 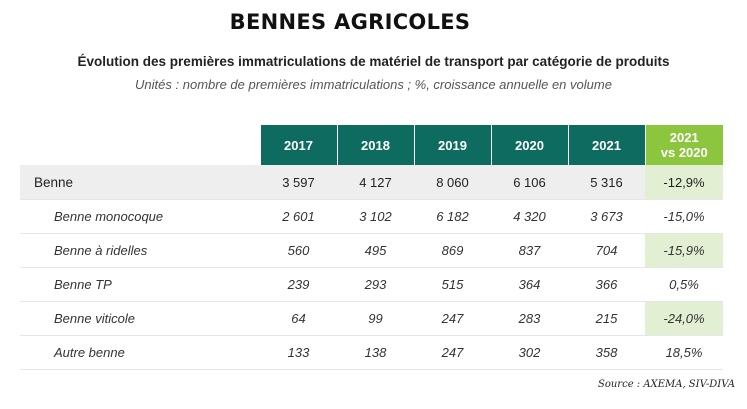 What do you see at coordinates (606, 182) in the screenshot?
I see `cell-2021: 5 316` at bounding box center [606, 182].